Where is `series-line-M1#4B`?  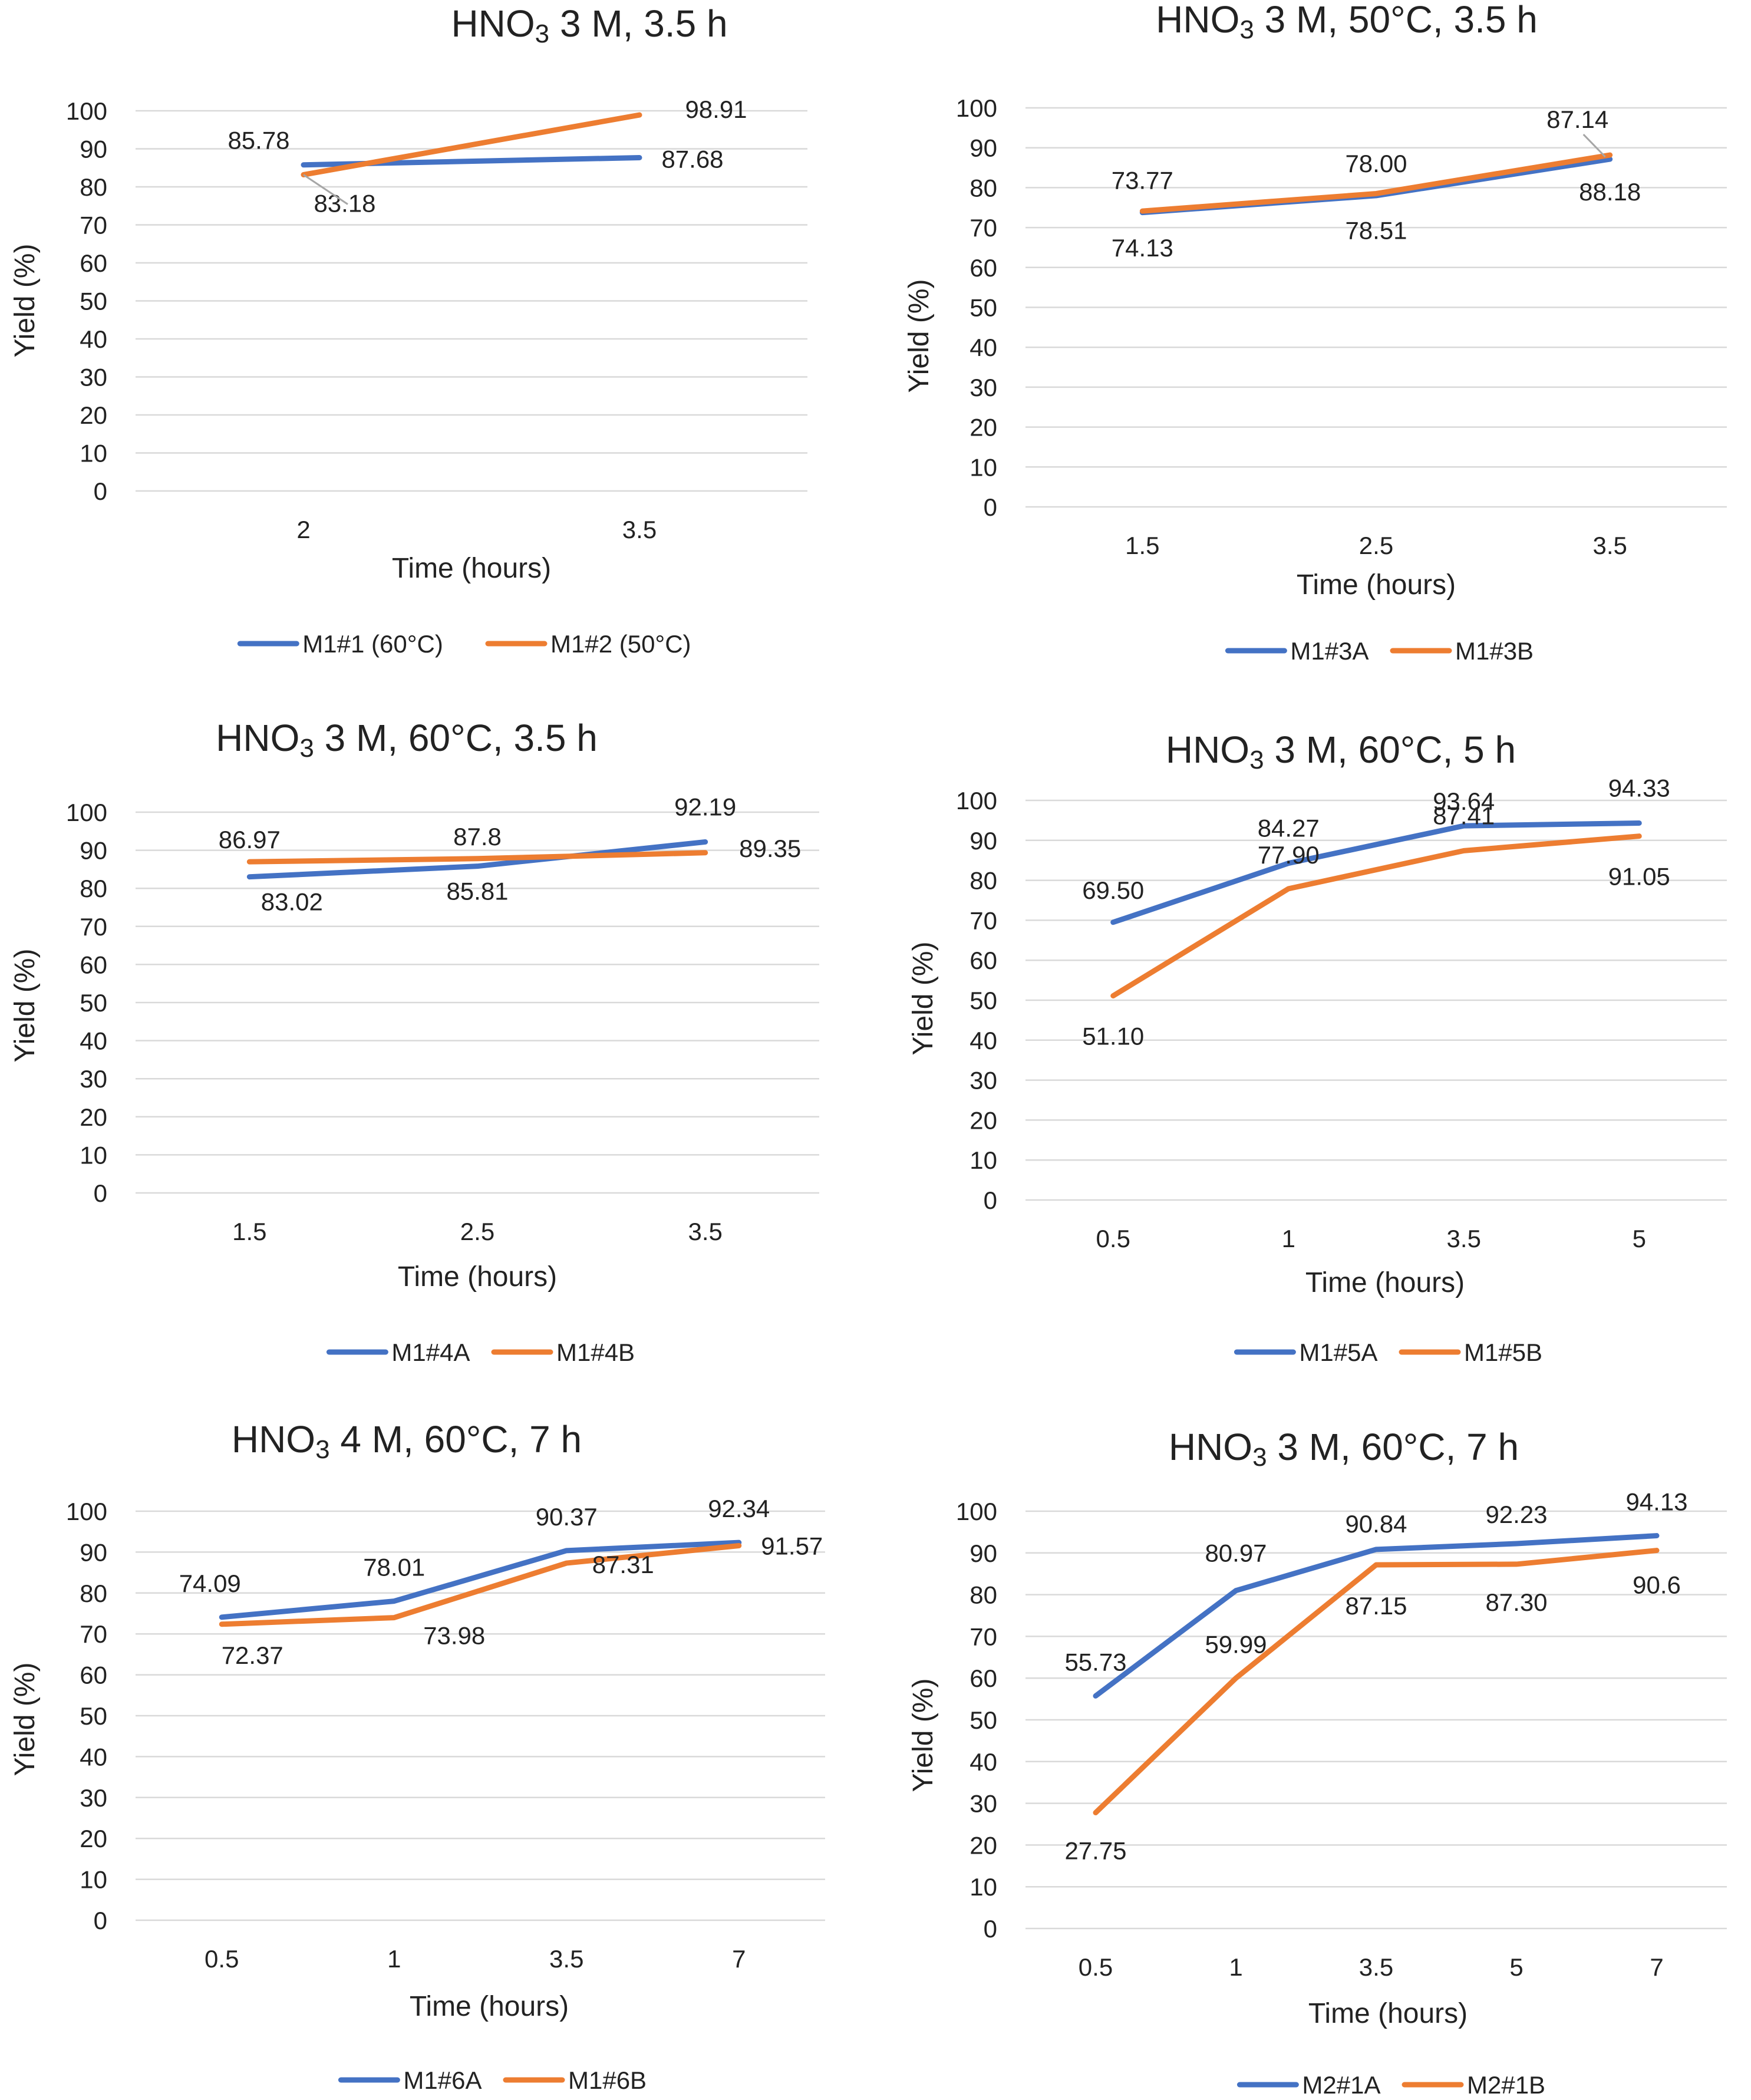 series-line-M1#4B is located at coordinates (477, 857).